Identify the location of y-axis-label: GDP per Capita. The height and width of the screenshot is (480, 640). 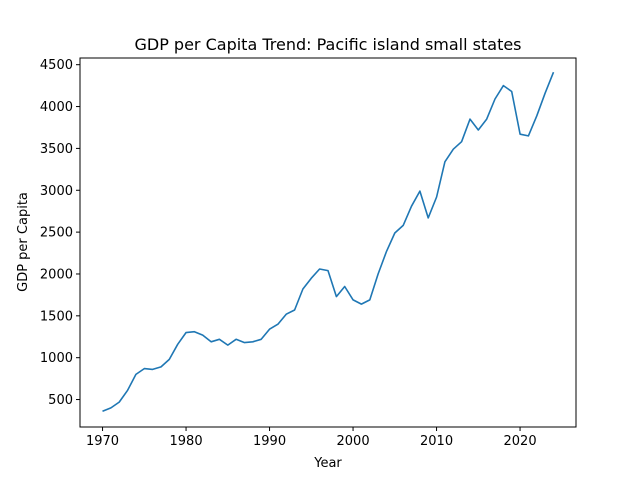
(23, 242).